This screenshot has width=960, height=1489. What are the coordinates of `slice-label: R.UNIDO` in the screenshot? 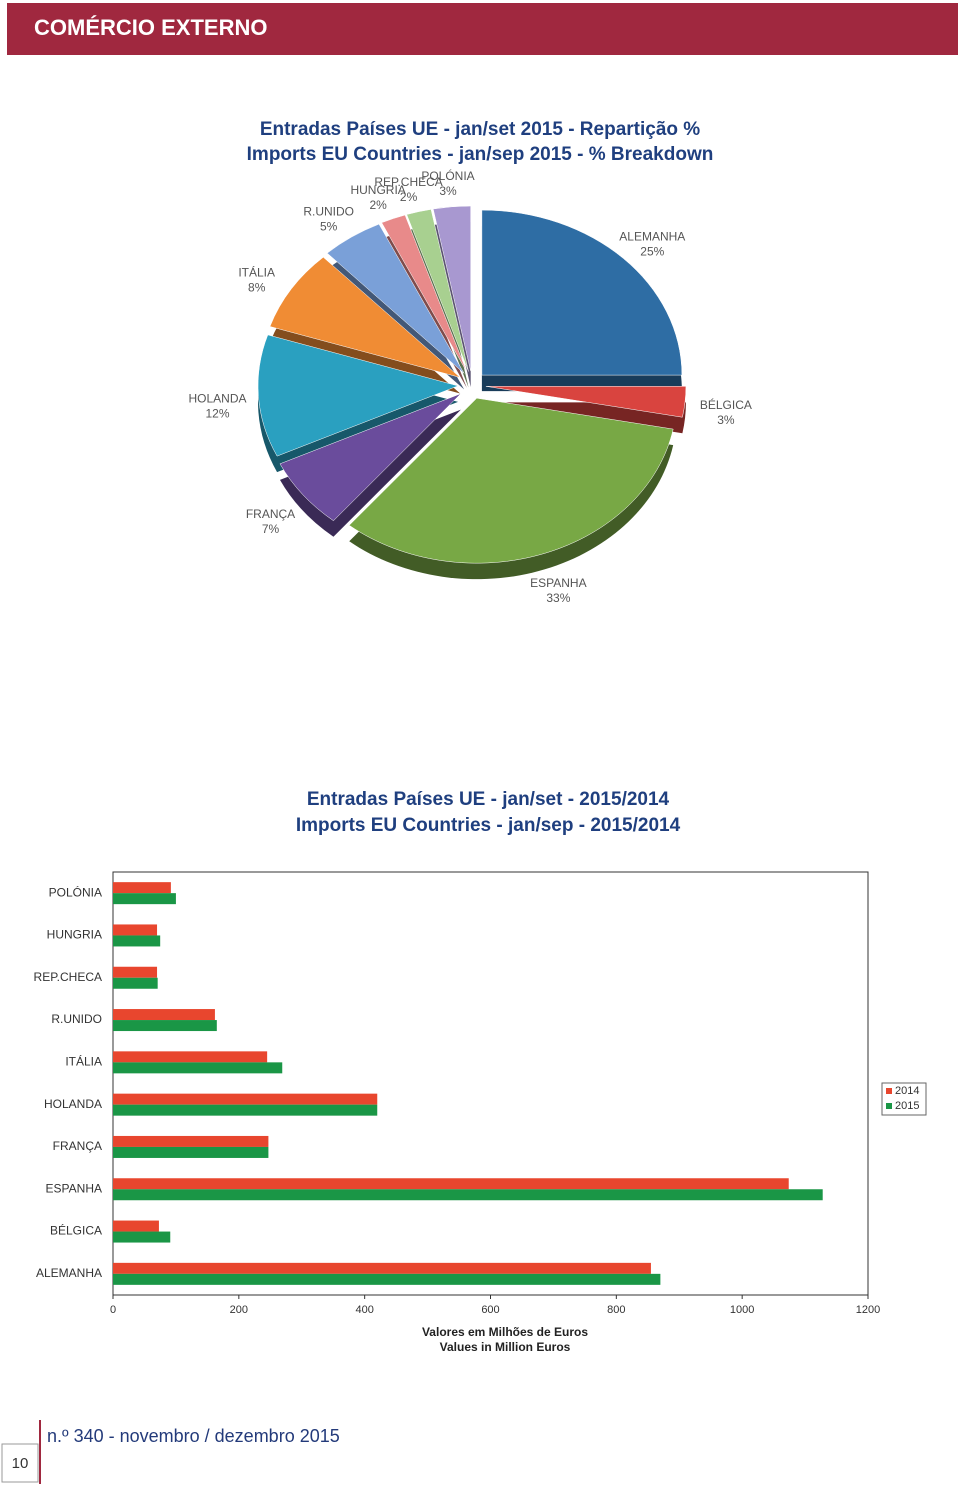 It's located at (328, 211).